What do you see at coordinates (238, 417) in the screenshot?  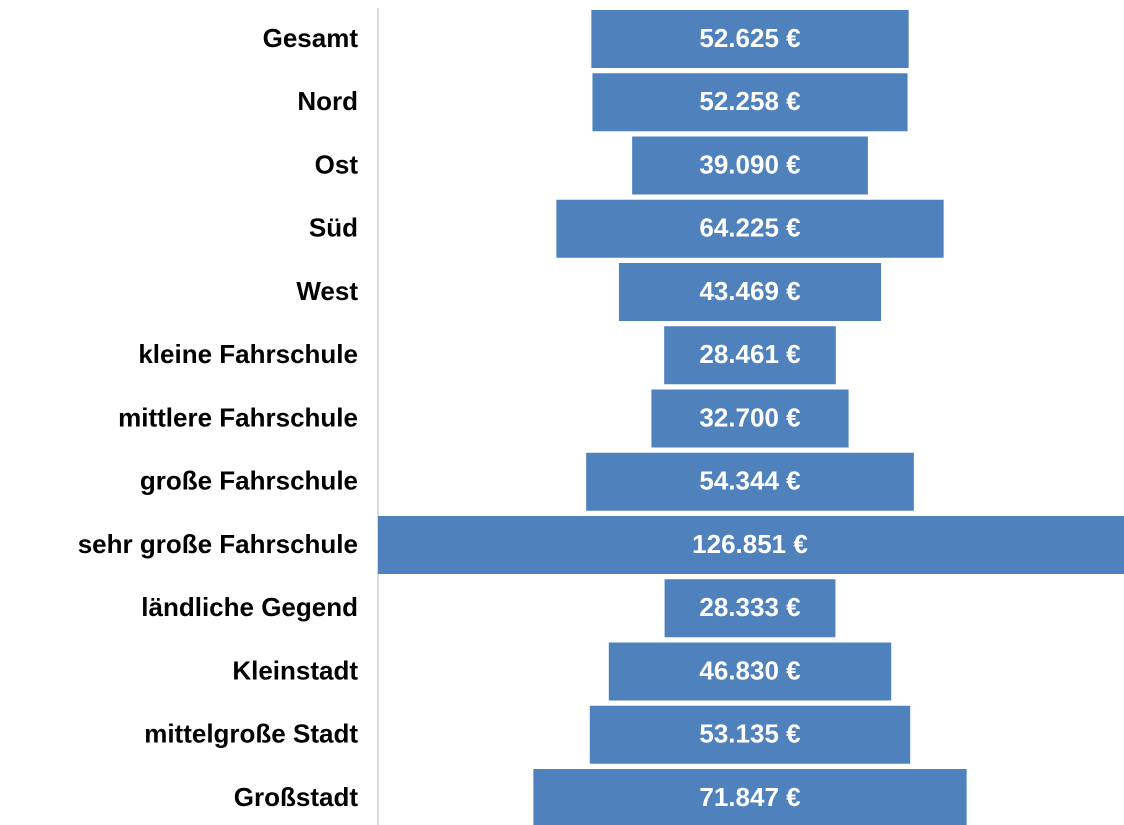 I see `category-label: mittlere Fahrschule` at bounding box center [238, 417].